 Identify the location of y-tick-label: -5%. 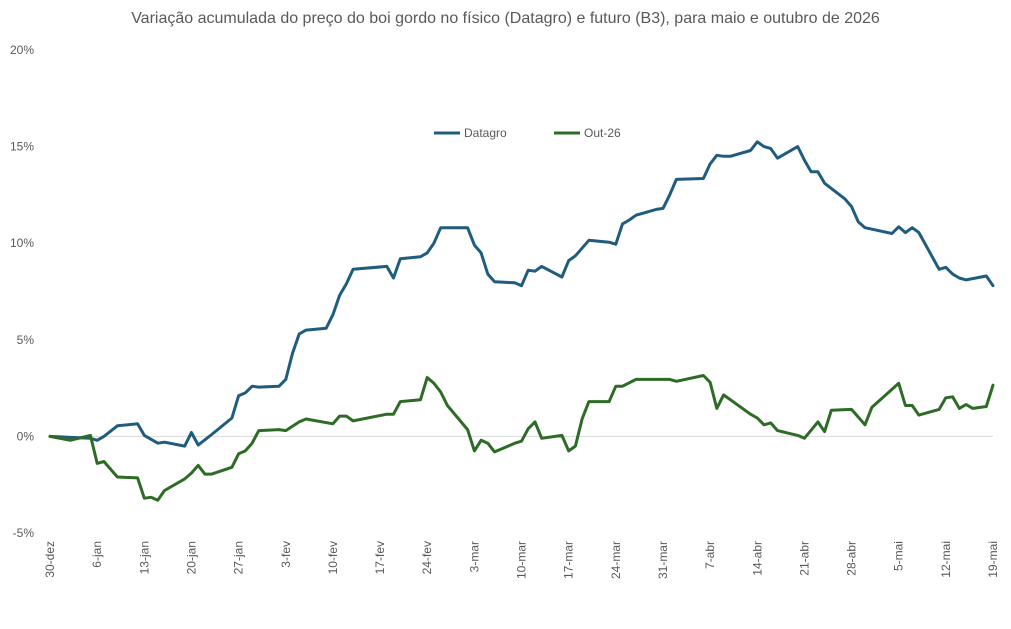
(24, 533).